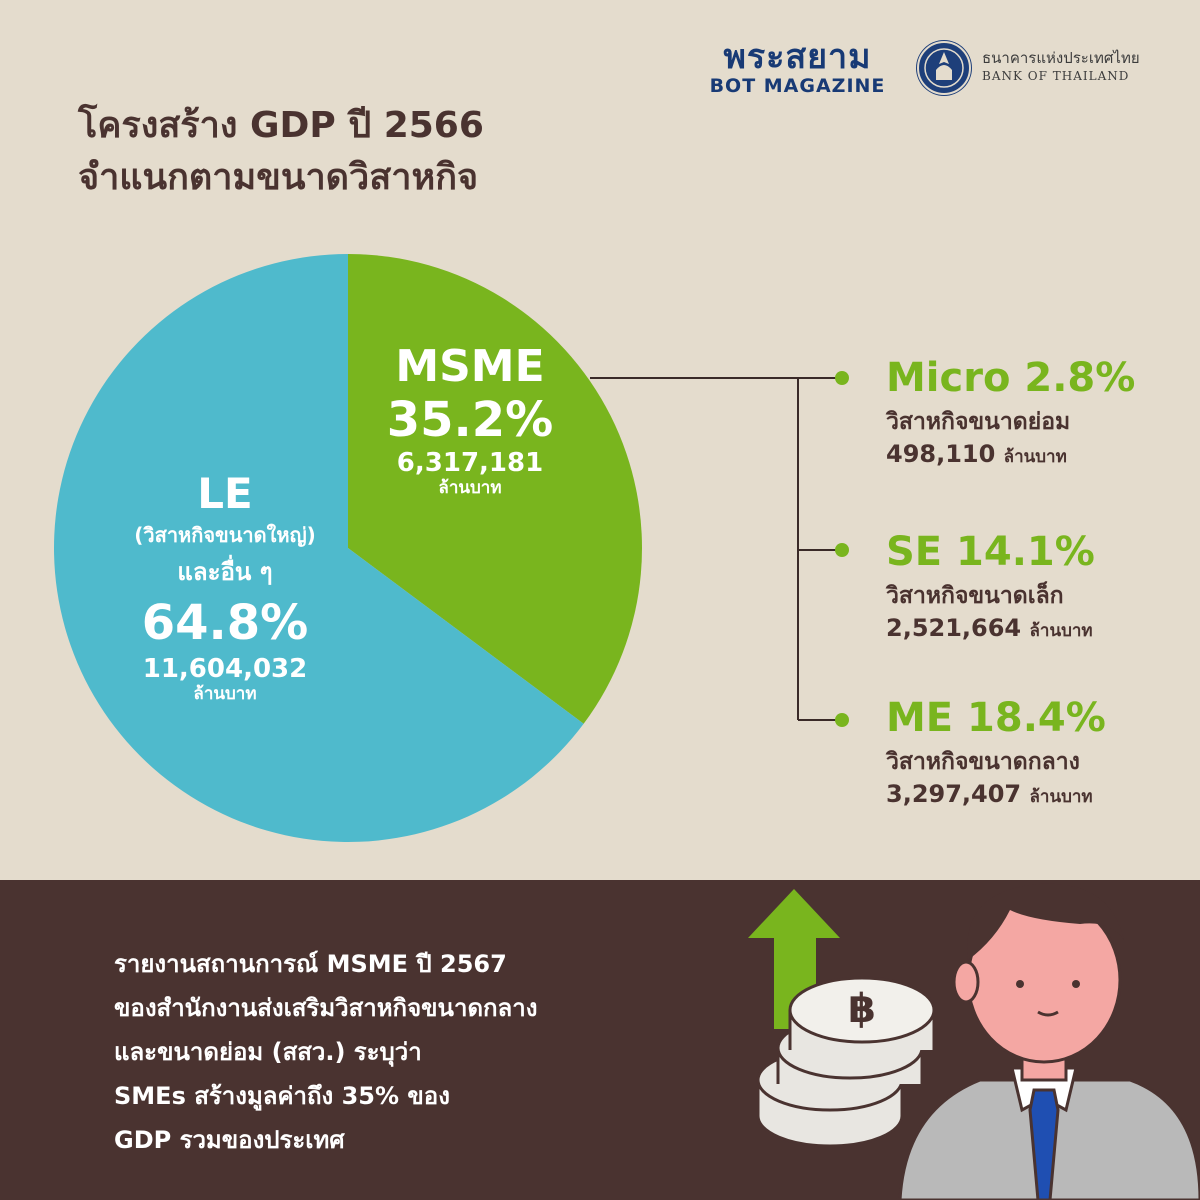  Describe the element at coordinates (846, 1062) in the screenshot. I see `coin-stack-icon: ฿` at that location.